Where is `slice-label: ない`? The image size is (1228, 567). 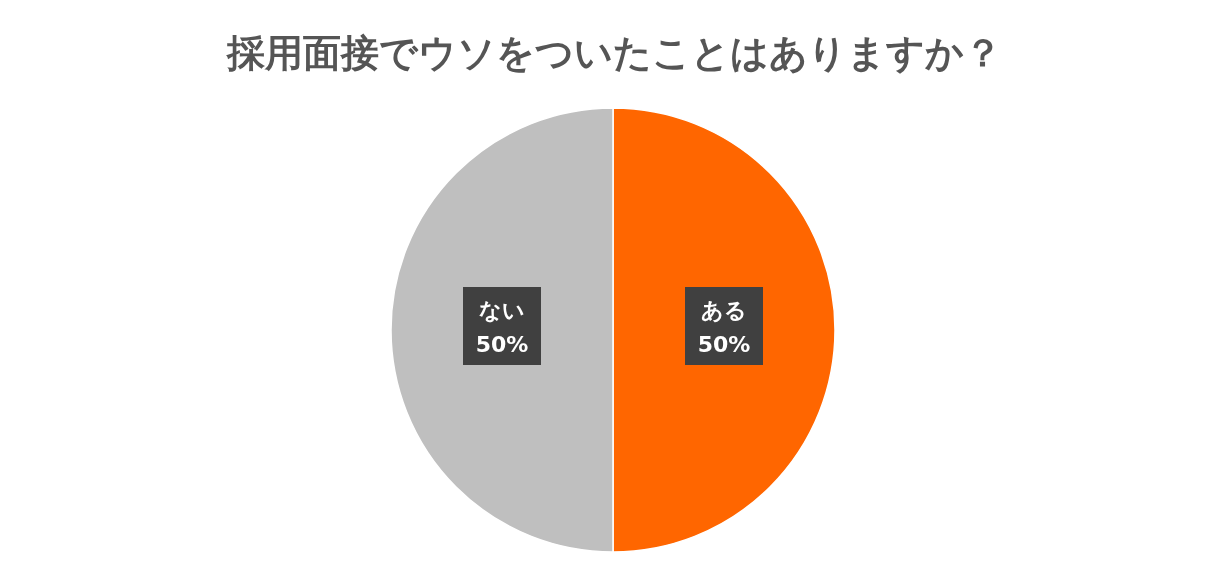
slice-label: ない is located at coordinates (502, 310).